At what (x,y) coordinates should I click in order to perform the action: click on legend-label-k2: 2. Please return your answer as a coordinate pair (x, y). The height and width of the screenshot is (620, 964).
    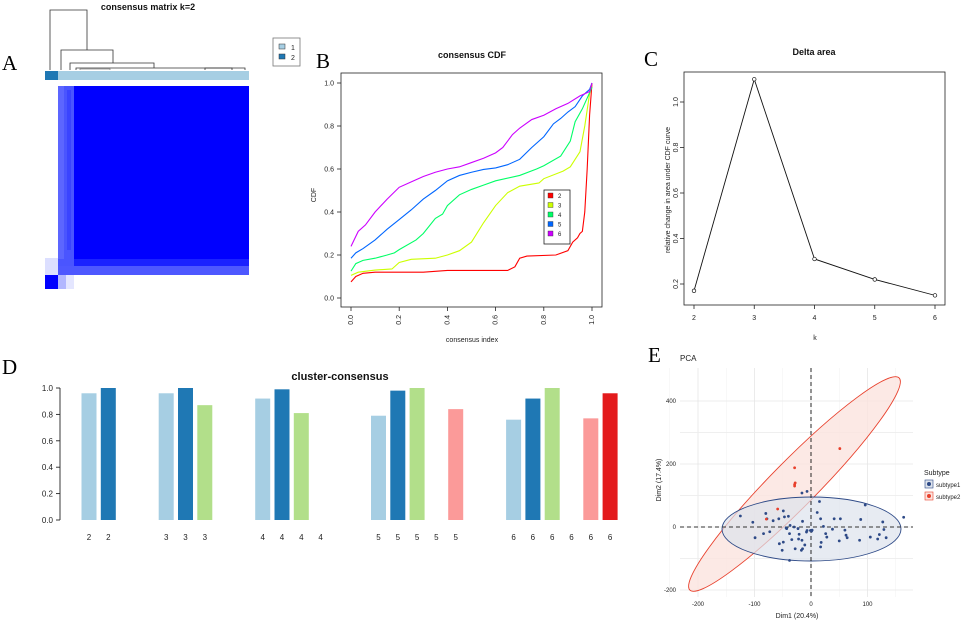
    Looking at the image, I should click on (560, 197).